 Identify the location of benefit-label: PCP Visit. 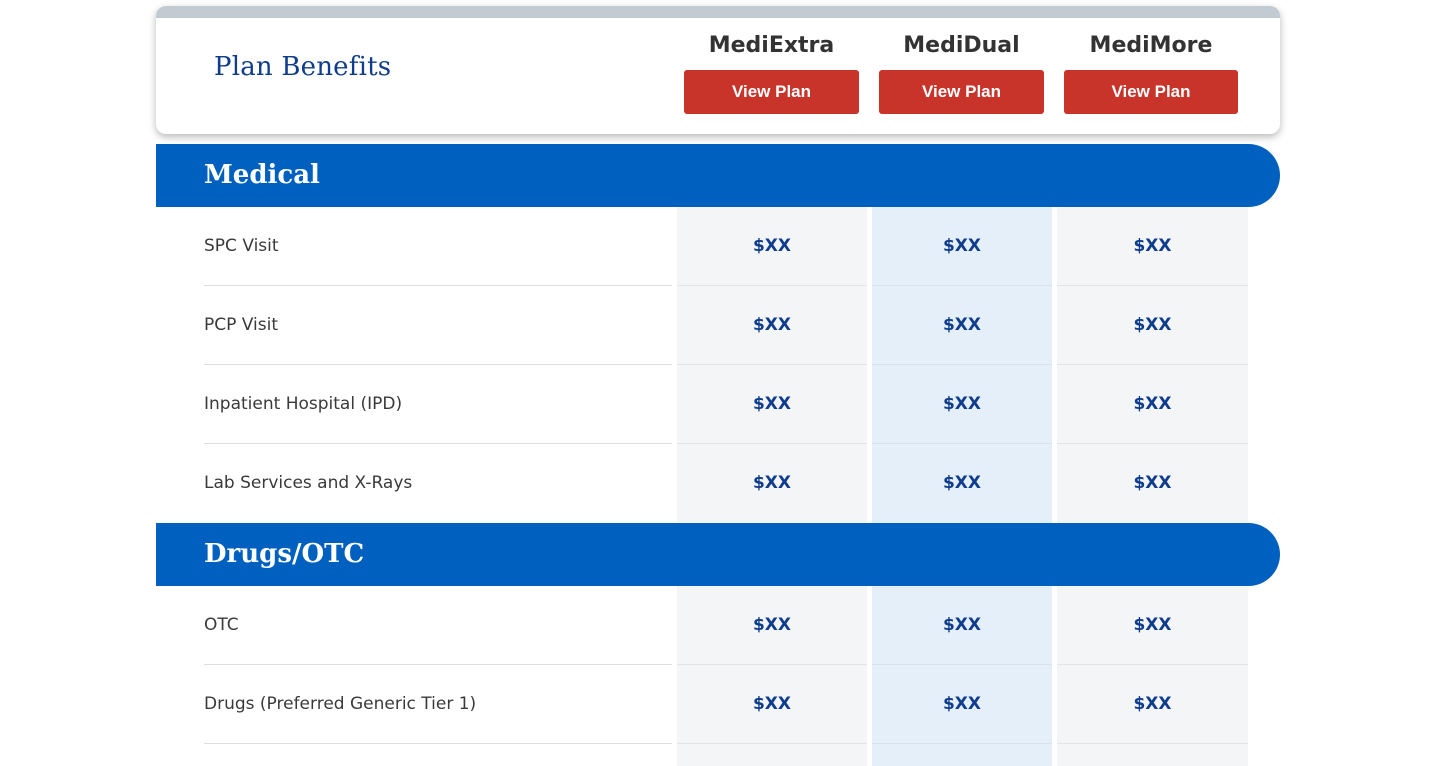
(241, 325).